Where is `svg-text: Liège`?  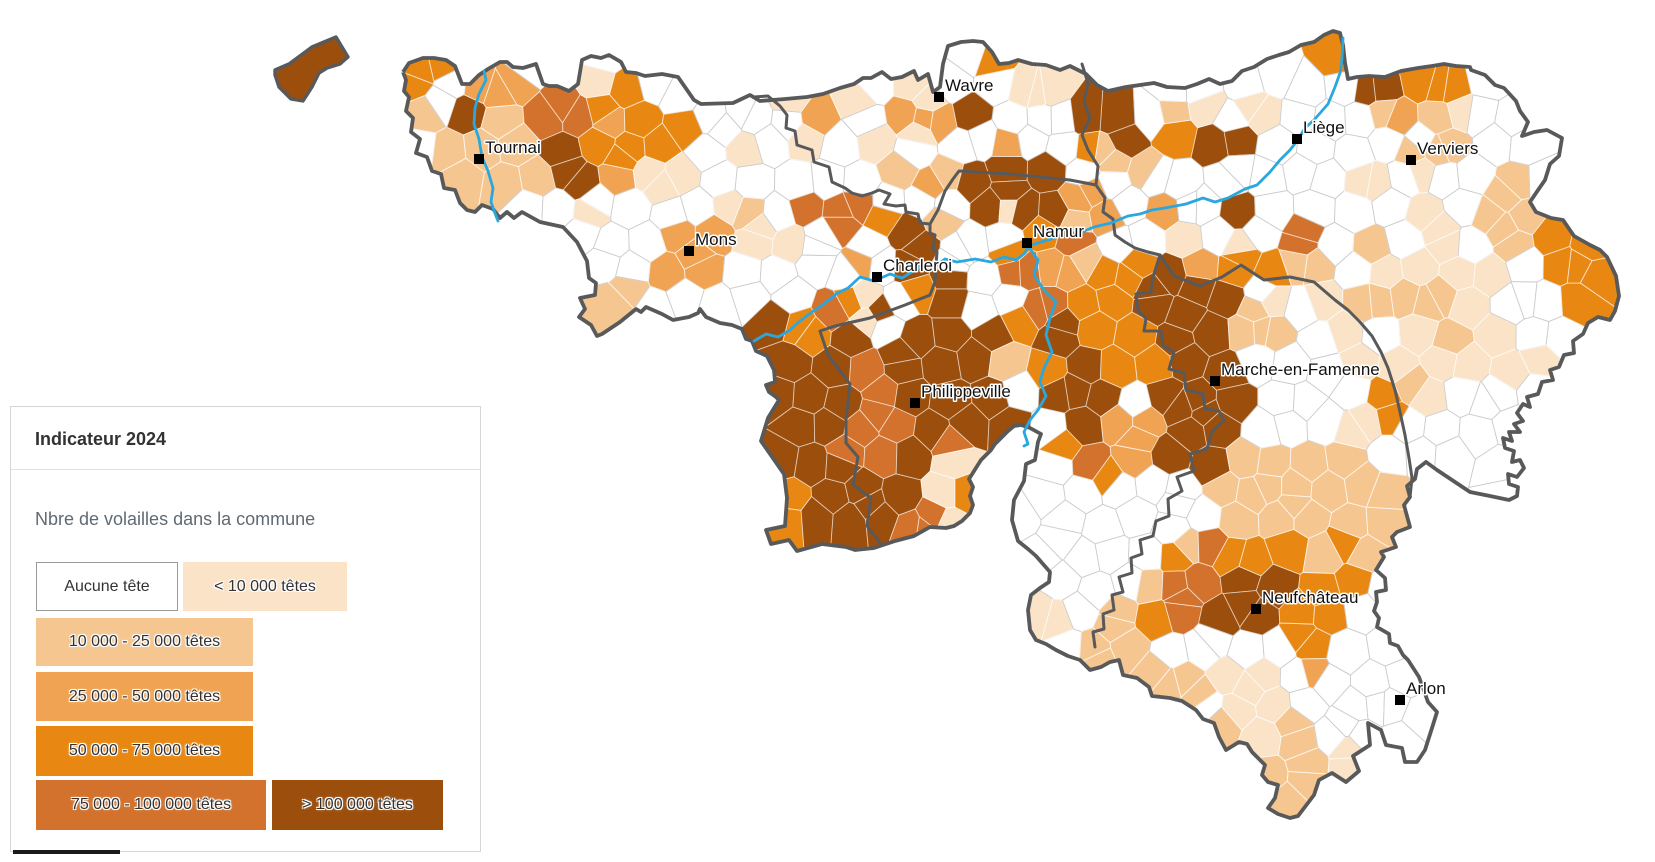
svg-text: Liège is located at coordinates (1324, 127).